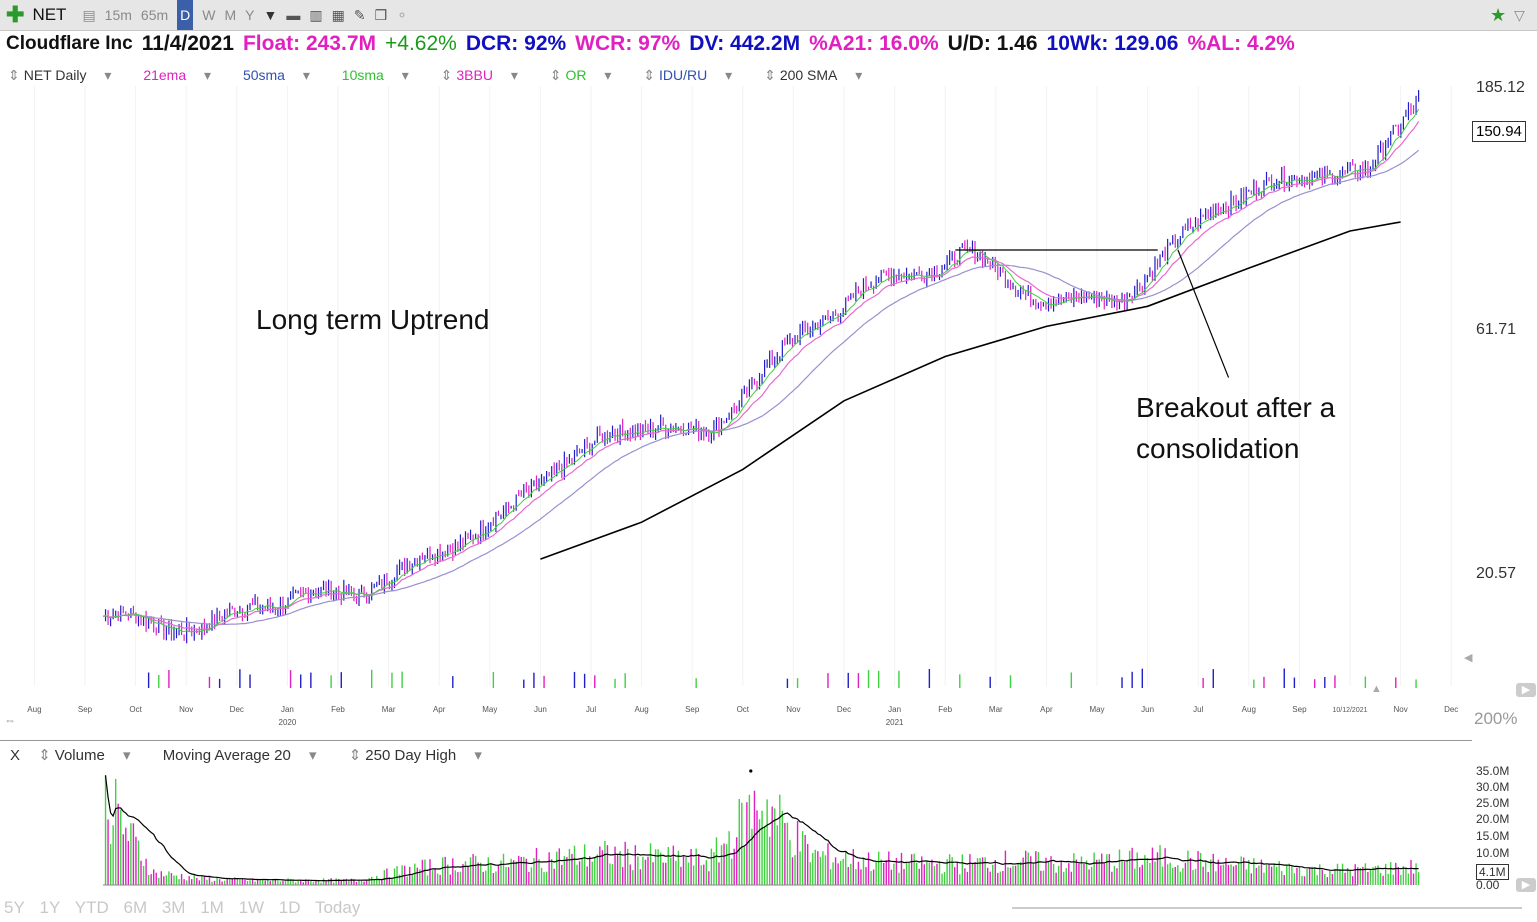 Image resolution: width=1537 pixels, height=922 pixels. Describe the element at coordinates (118, 15) in the screenshot. I see `interval-15m: 15m` at that location.